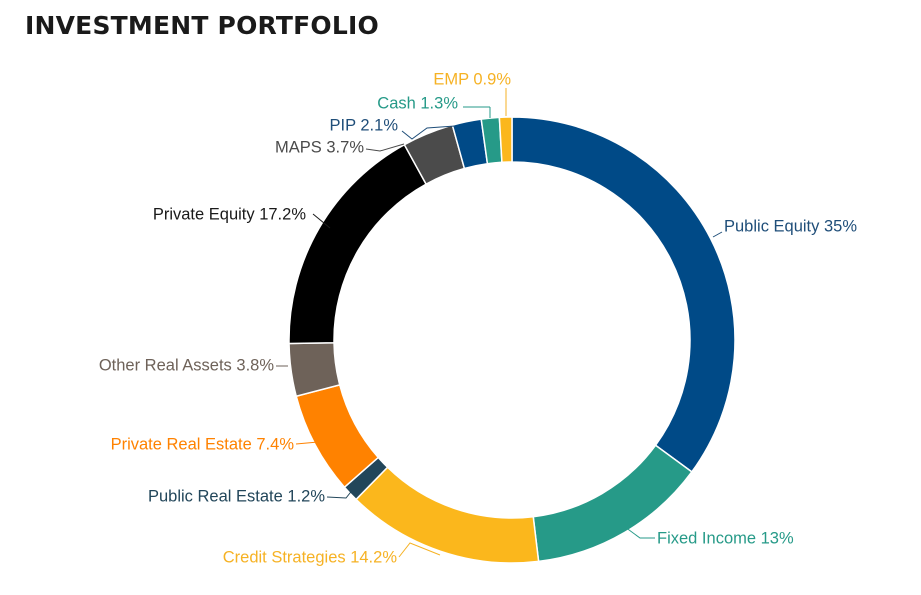 The image size is (921, 595). What do you see at coordinates (202, 25) in the screenshot?
I see `page-title: INVESTMENT PORTFOLIO` at bounding box center [202, 25].